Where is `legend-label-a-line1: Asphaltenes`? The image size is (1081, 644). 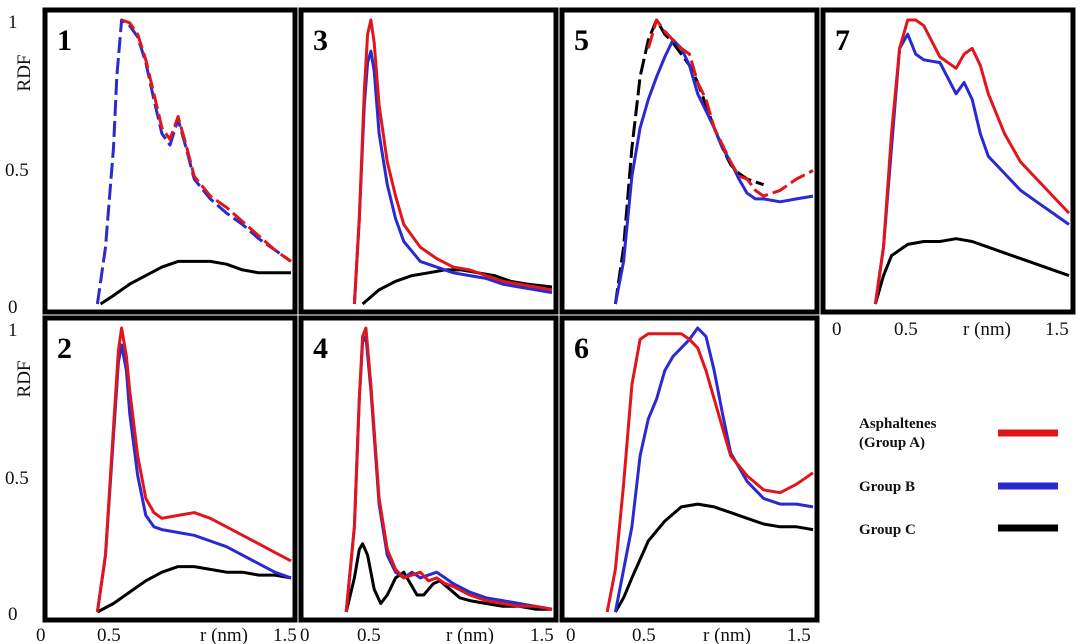
legend-label-a-line1: Asphaltenes is located at coordinates (898, 424).